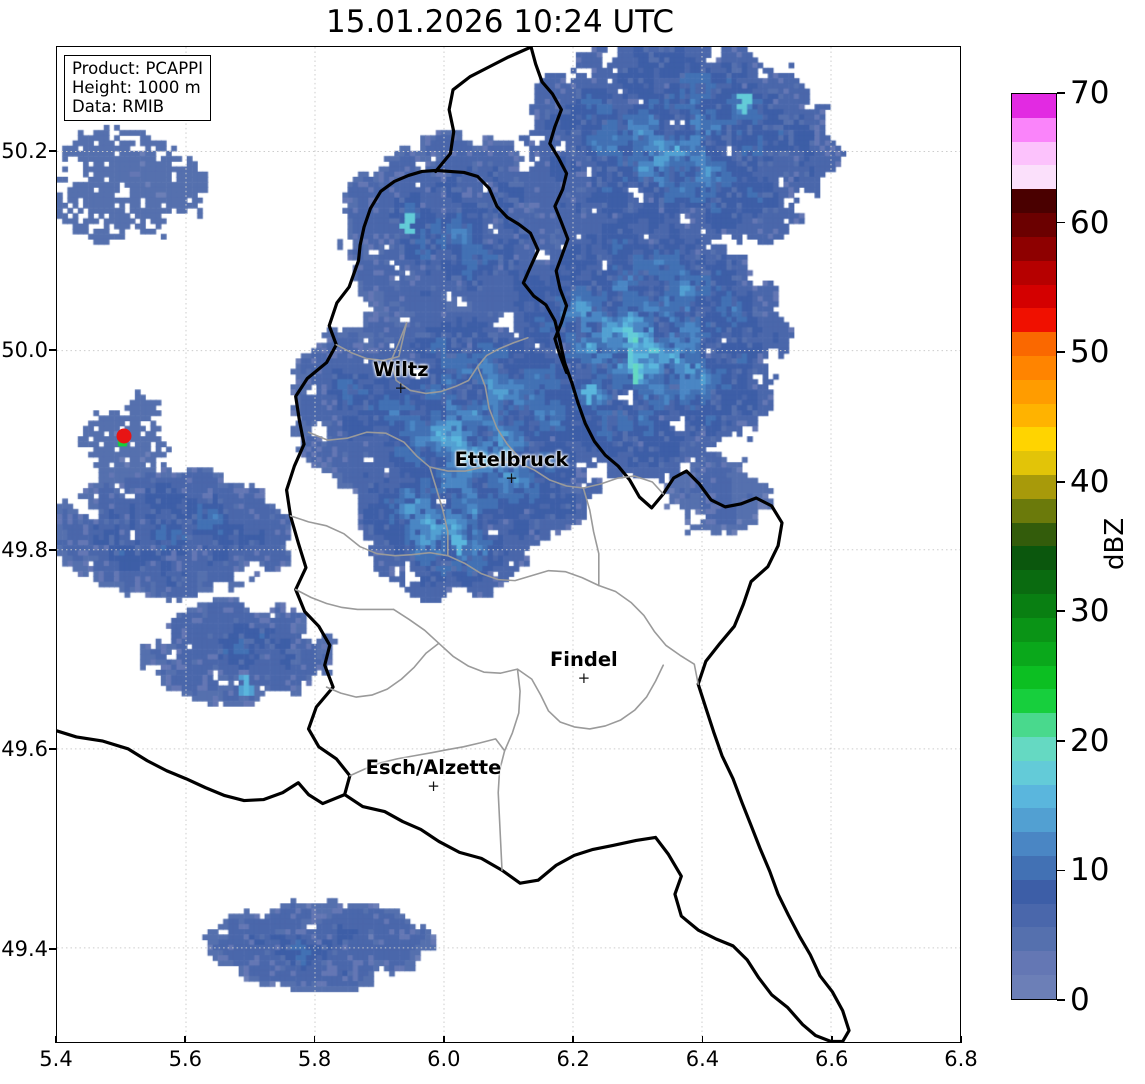 This screenshot has width=1145, height=1084. Describe the element at coordinates (1080, 1000) in the screenshot. I see `colorbar-tick-label: 0` at that location.